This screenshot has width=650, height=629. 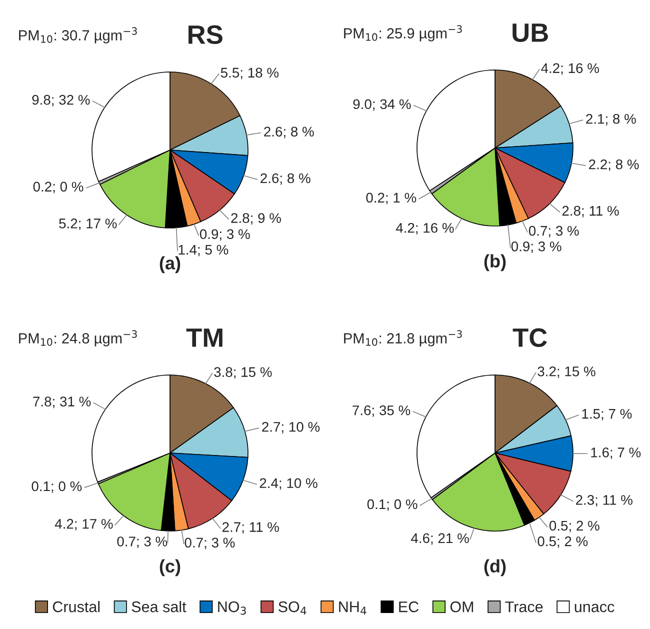 I want to click on data-label: 1.5; 7 %, so click(x=607, y=414).